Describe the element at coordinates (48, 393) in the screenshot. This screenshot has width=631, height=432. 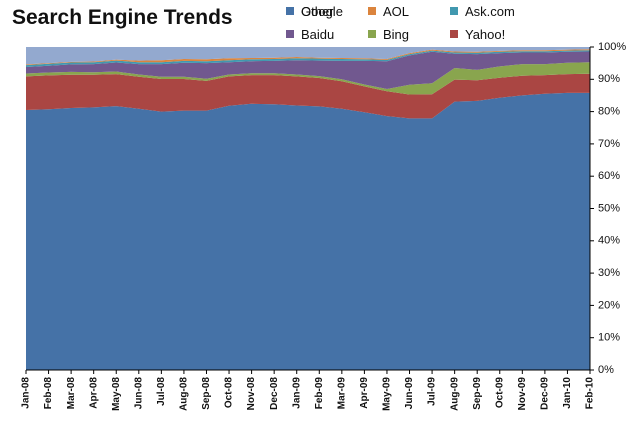
I see `x-tick-label: Feb-08` at that location.